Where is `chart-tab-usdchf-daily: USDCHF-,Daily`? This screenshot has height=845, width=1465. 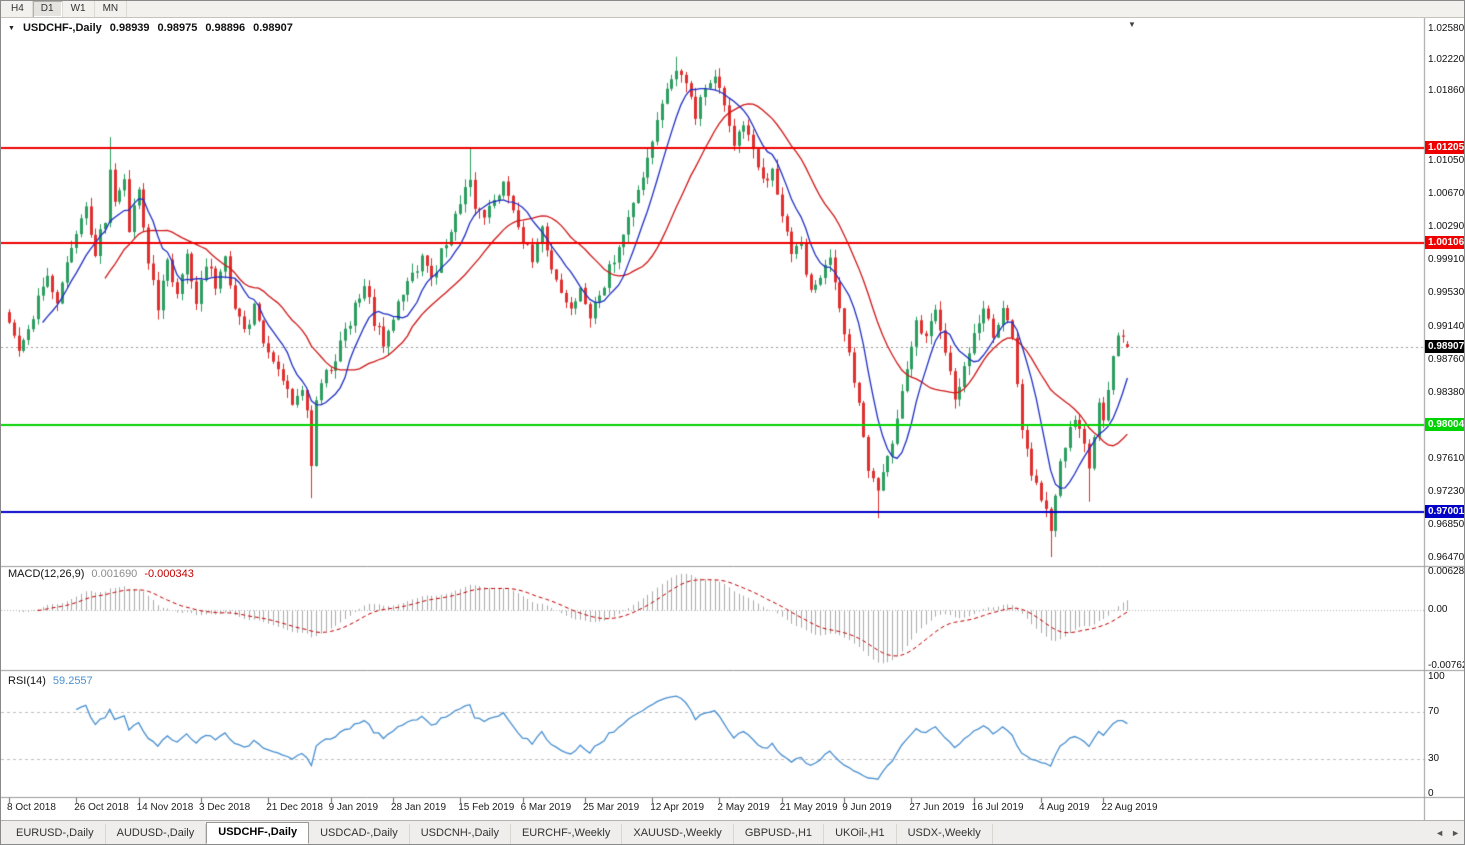
chart-tab-usdchf-daily: USDCHF-,Daily is located at coordinates (258, 833).